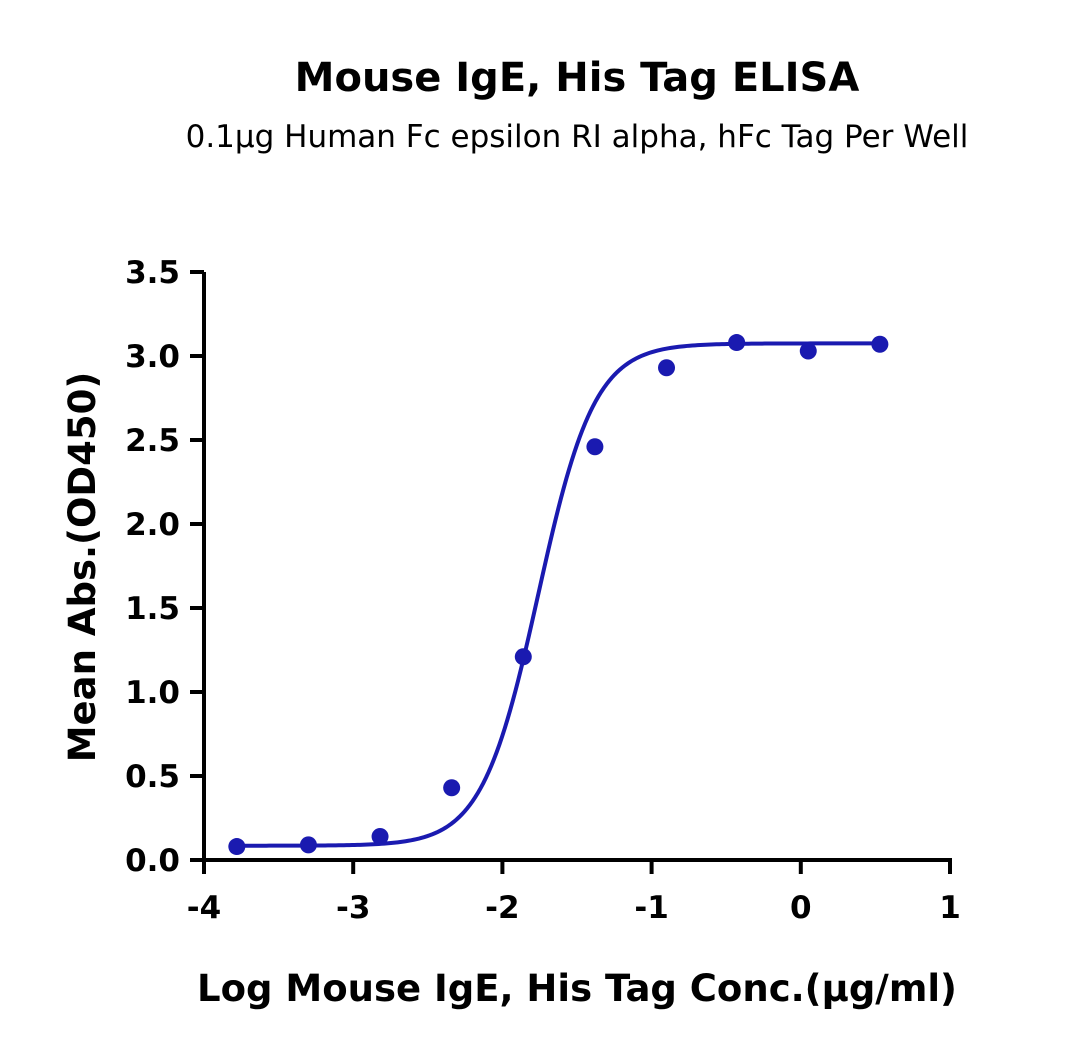 This screenshot has width=1080, height=1055. What do you see at coordinates (82, 567) in the screenshot?
I see `y-axis-label: Mean Abs.(OD450)` at bounding box center [82, 567].